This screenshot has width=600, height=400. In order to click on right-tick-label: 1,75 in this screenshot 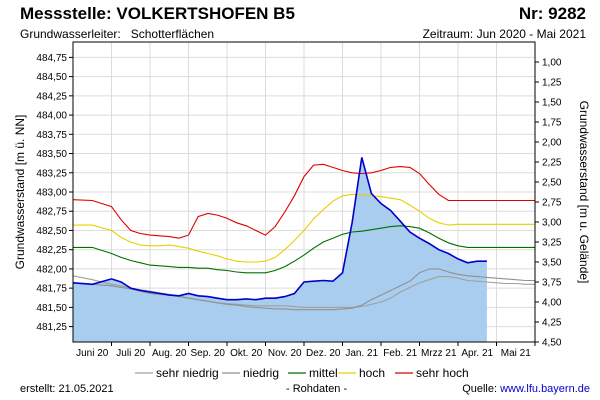, I will do `click(552, 123)`.